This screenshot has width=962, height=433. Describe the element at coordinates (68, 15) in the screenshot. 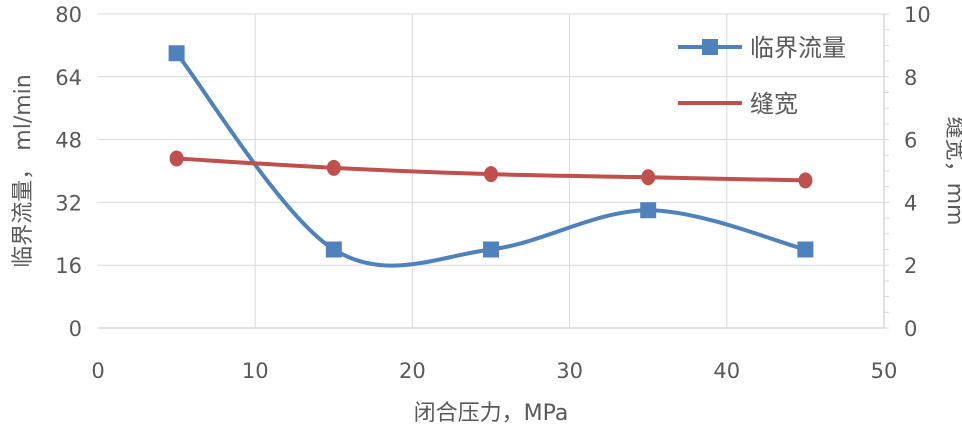

I see `y-tick-label: 80` at that location.